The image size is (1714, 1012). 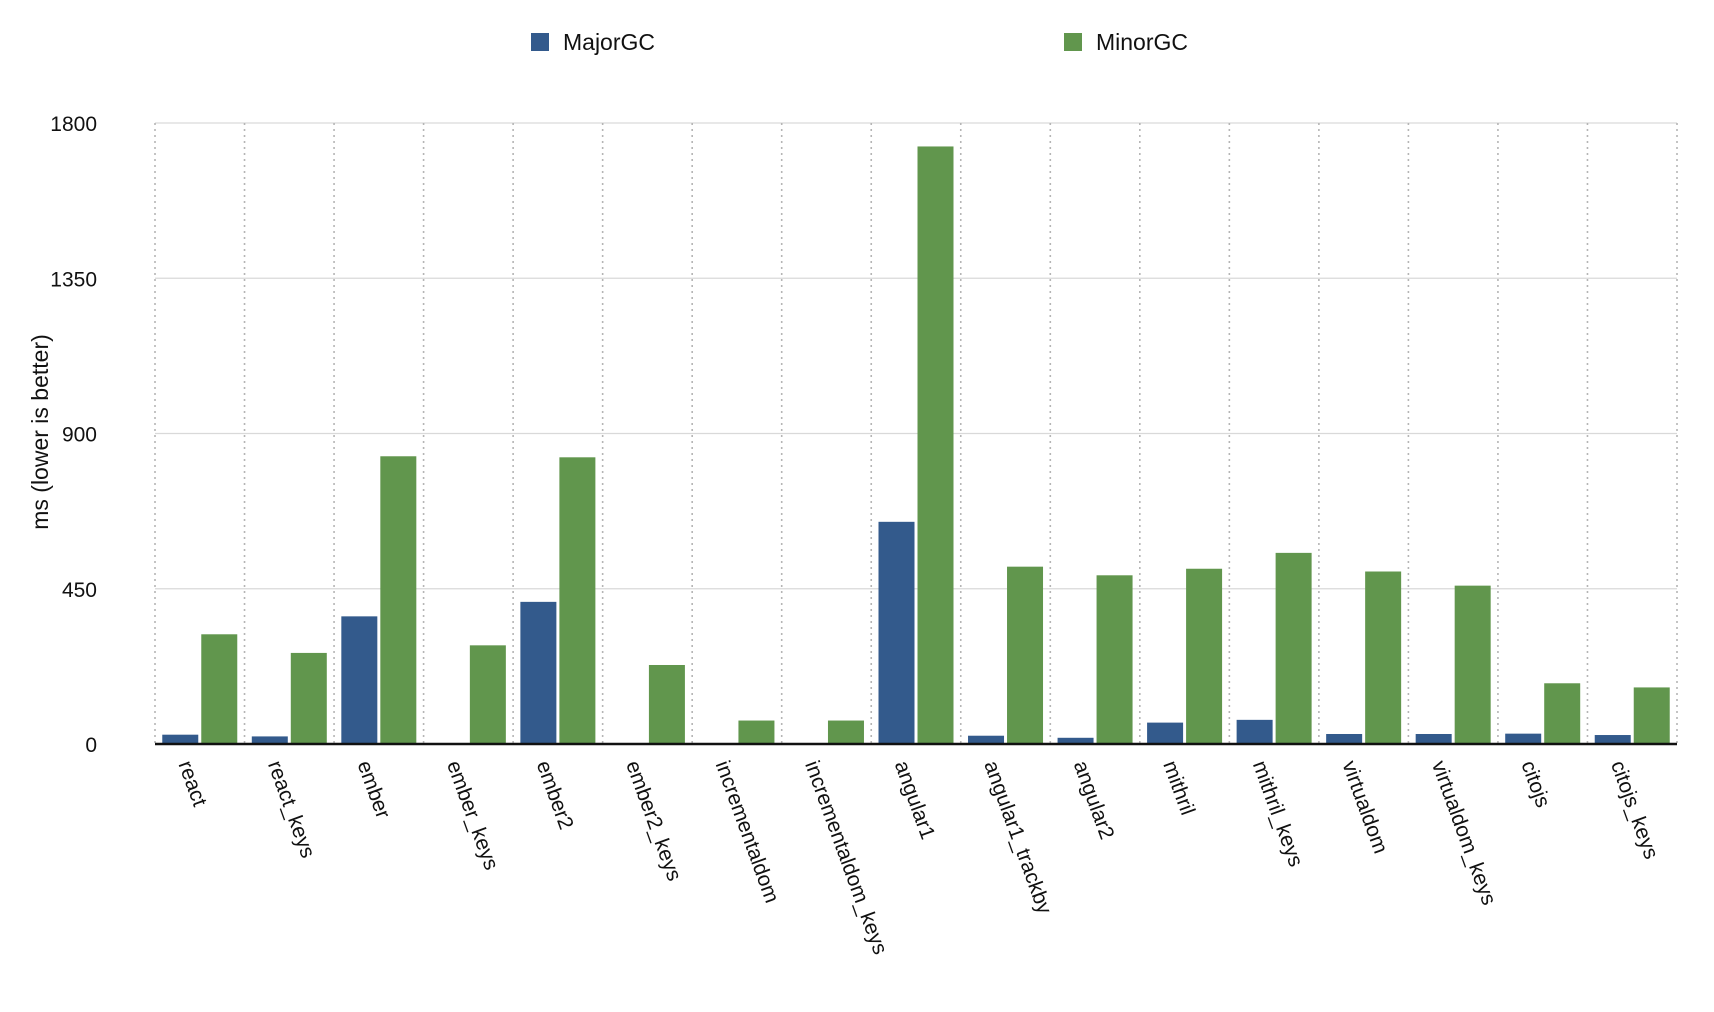 What do you see at coordinates (609, 42) in the screenshot?
I see `legend-label-majorgc: MajorGC` at bounding box center [609, 42].